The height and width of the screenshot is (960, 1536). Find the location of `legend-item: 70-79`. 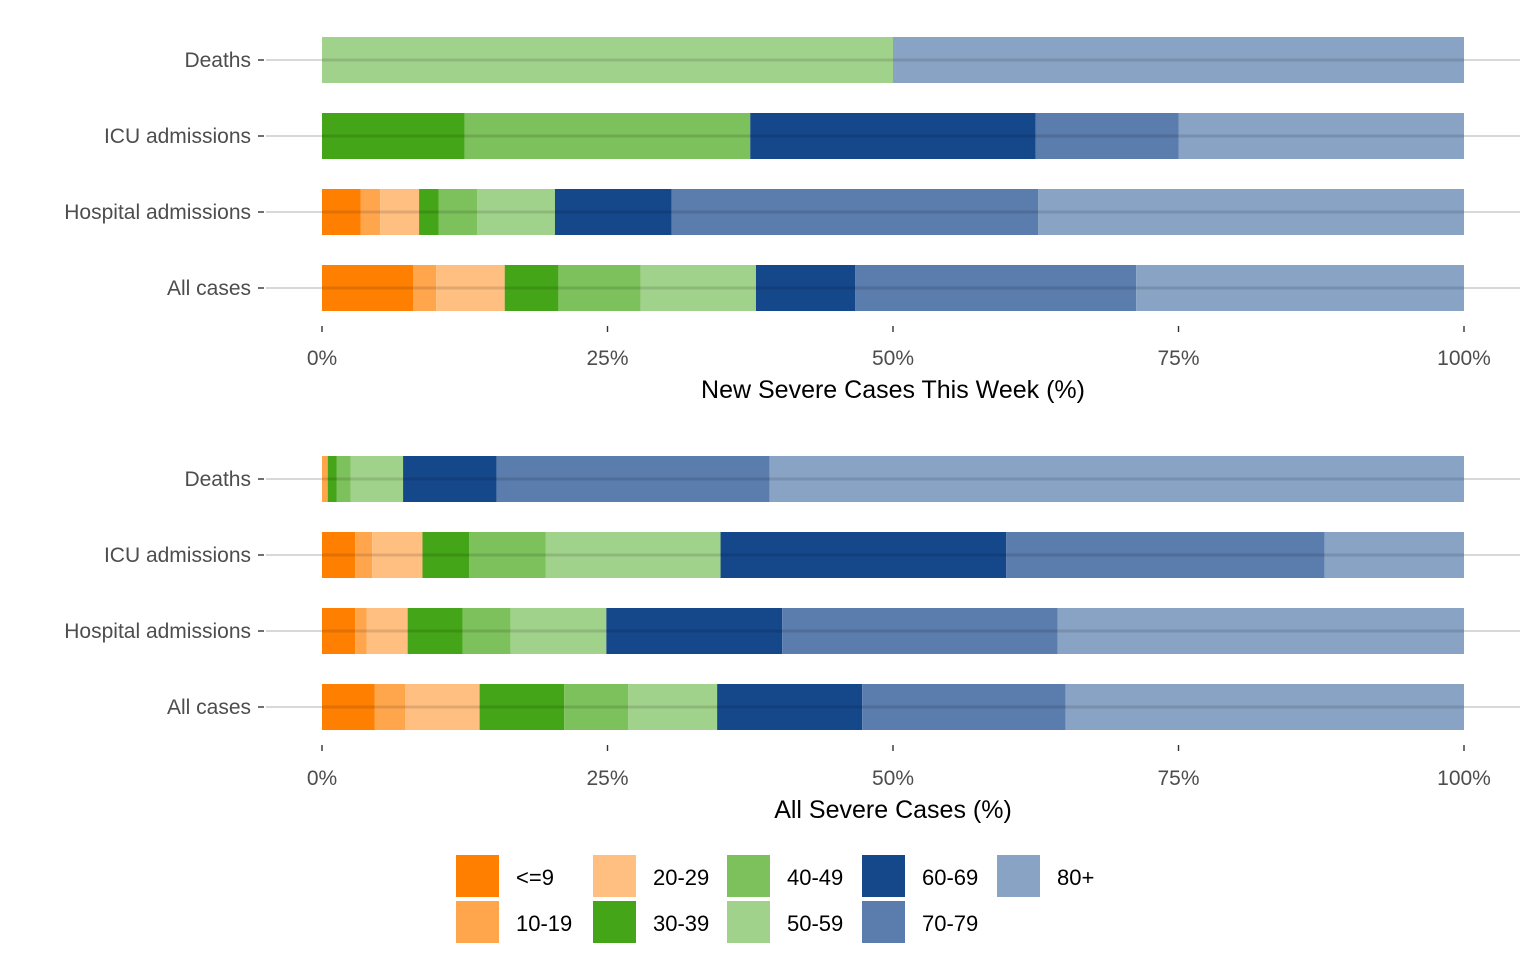

legend-item: 70-79 is located at coordinates (920, 922).